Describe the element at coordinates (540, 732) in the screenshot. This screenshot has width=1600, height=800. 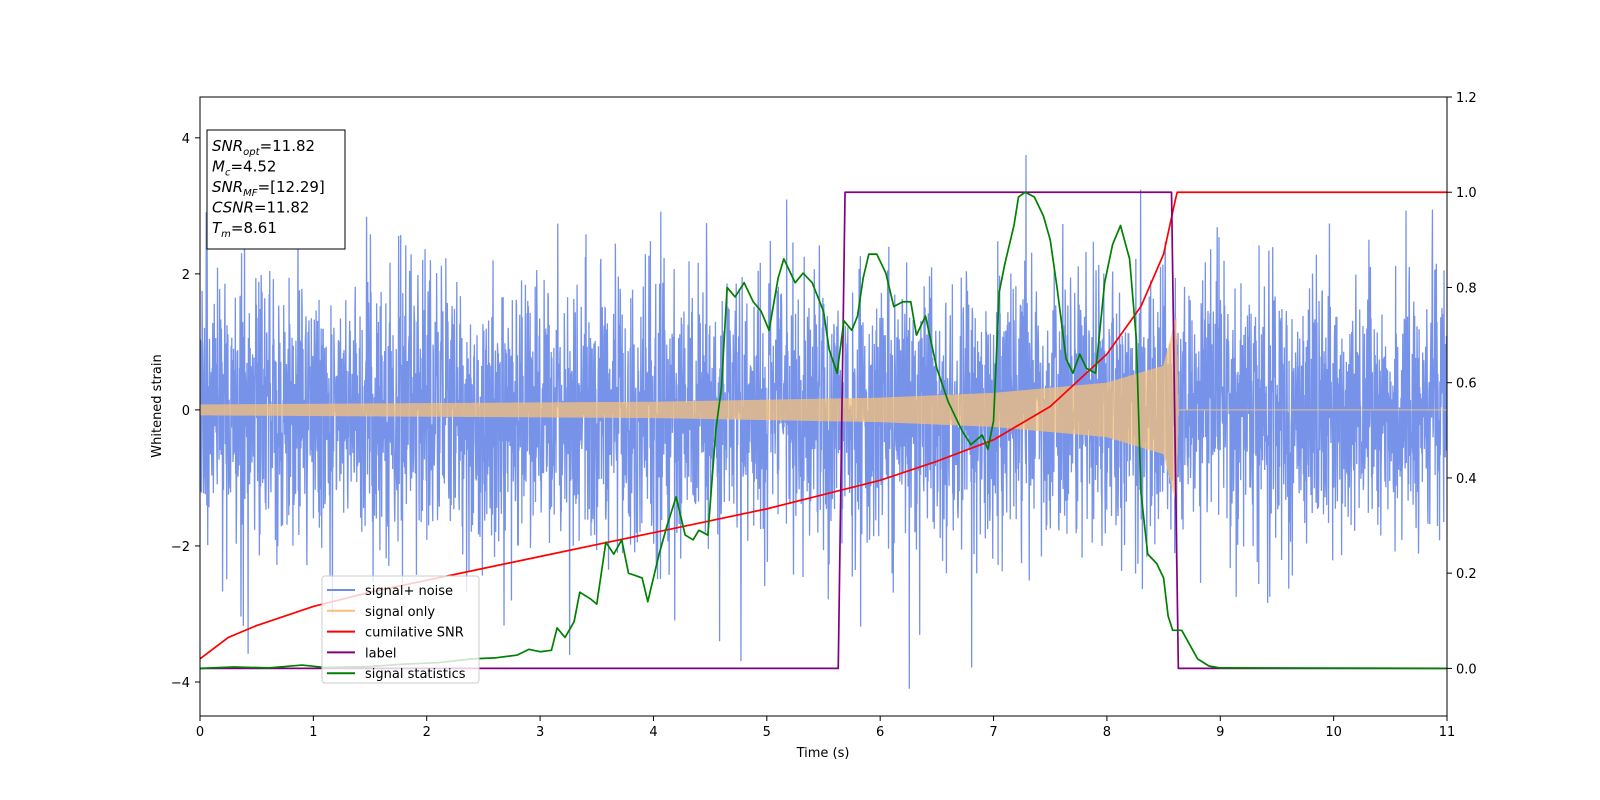
I see `x-tick-label: 3` at that location.